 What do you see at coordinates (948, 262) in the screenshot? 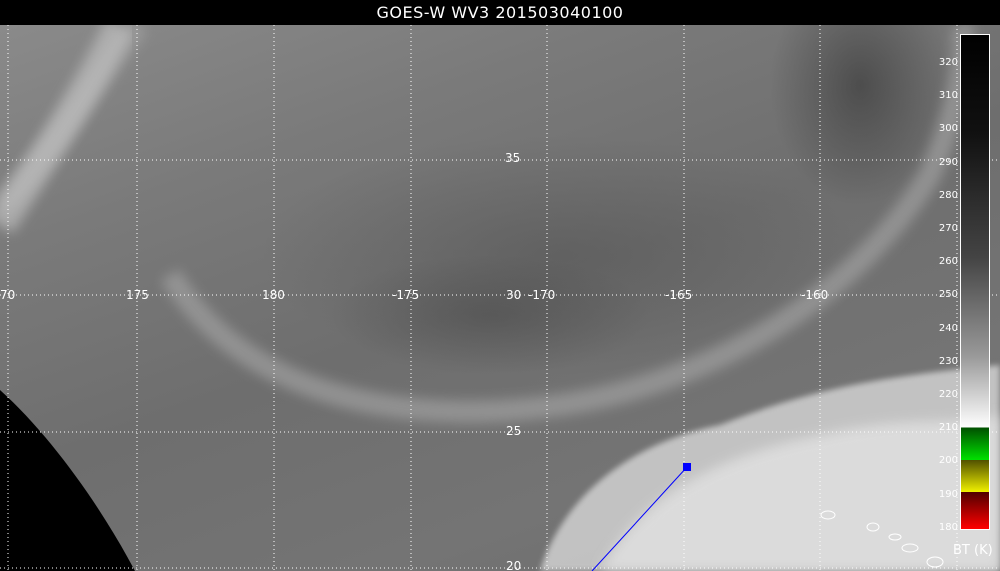
I see `colorbar-tick: 260` at bounding box center [948, 262].